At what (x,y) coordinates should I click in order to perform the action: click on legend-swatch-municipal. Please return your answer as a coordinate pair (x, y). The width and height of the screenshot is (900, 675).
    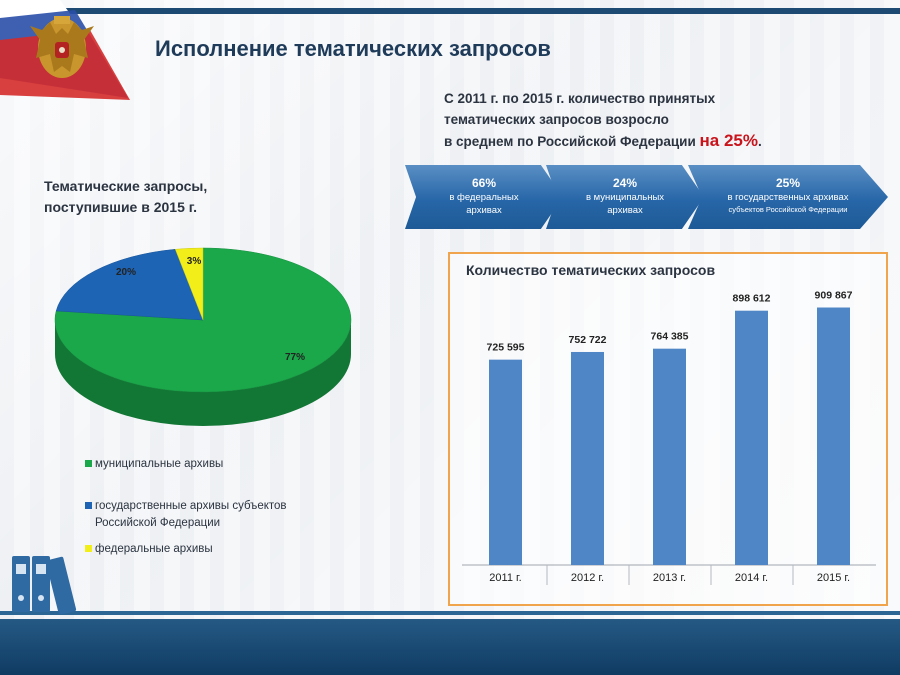
    Looking at the image, I should click on (88, 463).